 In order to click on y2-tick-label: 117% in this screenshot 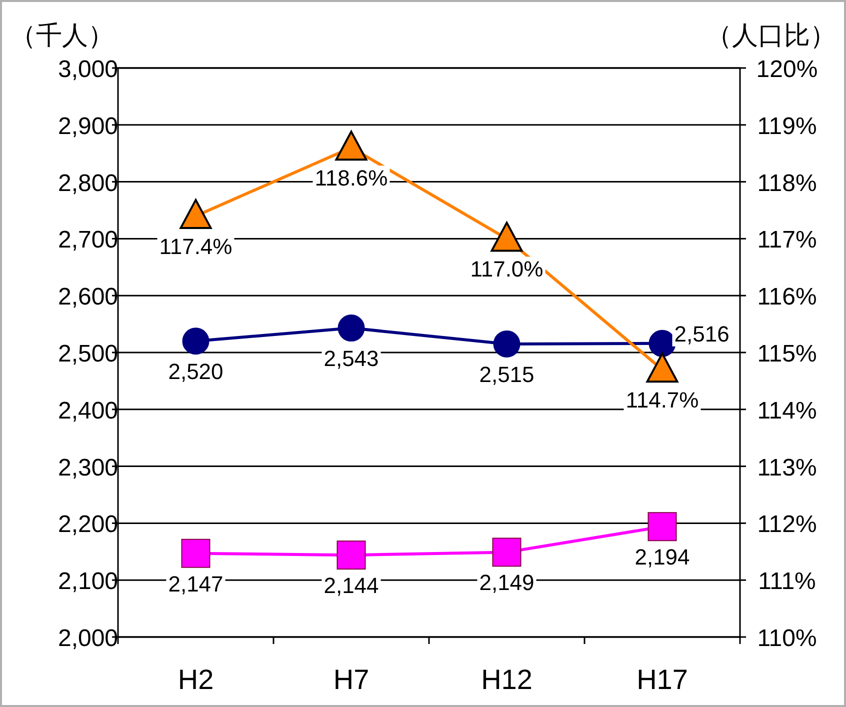, I will do `click(787, 240)`.